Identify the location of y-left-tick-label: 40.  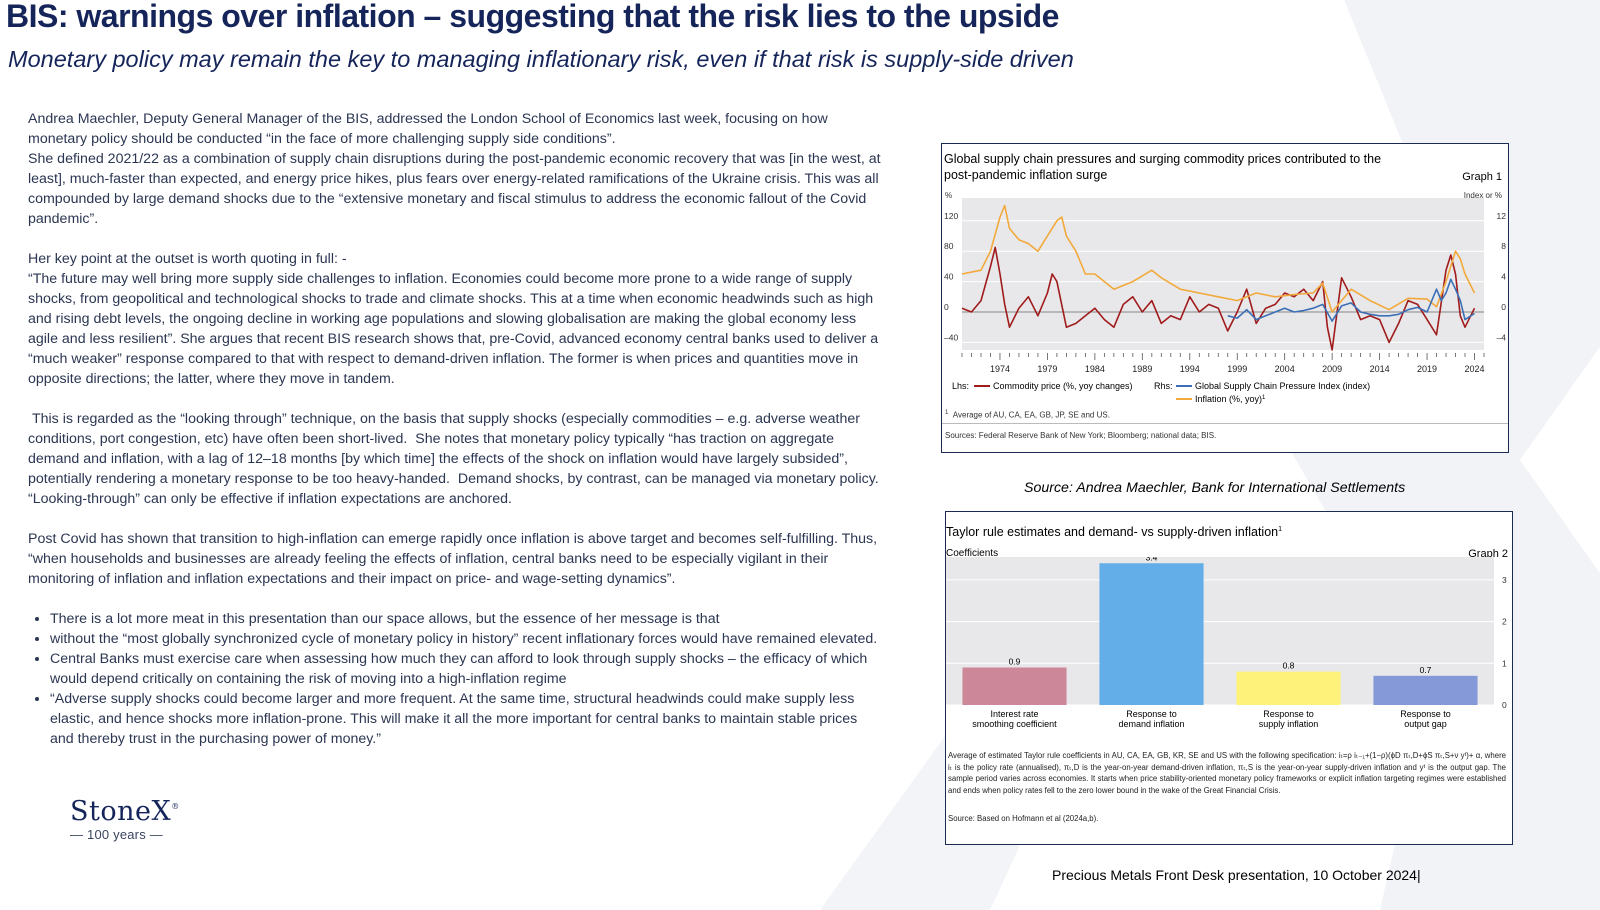
(949, 277).